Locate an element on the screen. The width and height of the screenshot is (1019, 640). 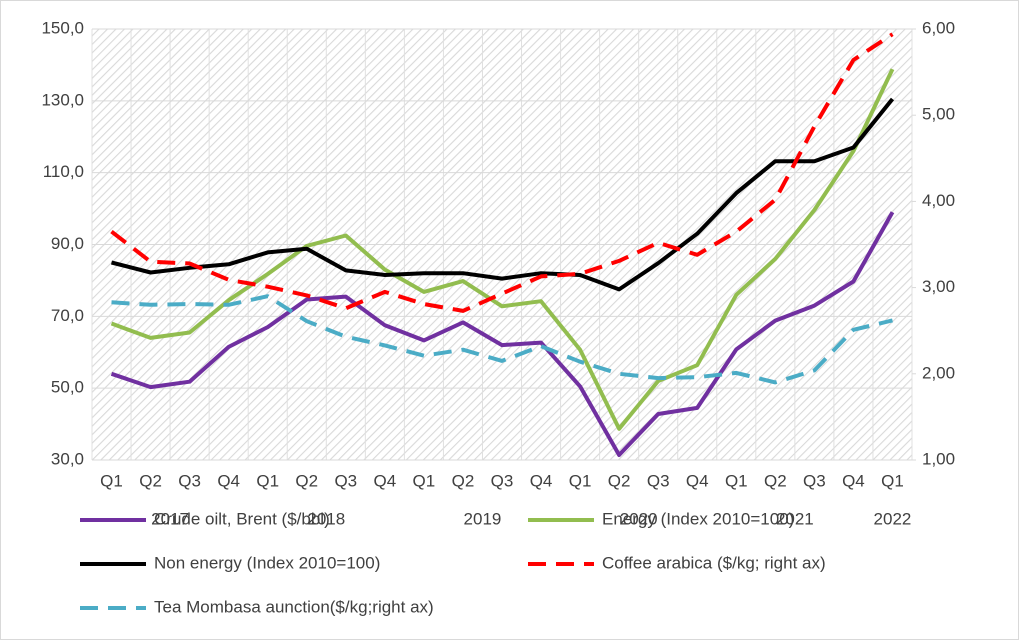
y-tick-label: 150,0 is located at coordinates (62, 27).